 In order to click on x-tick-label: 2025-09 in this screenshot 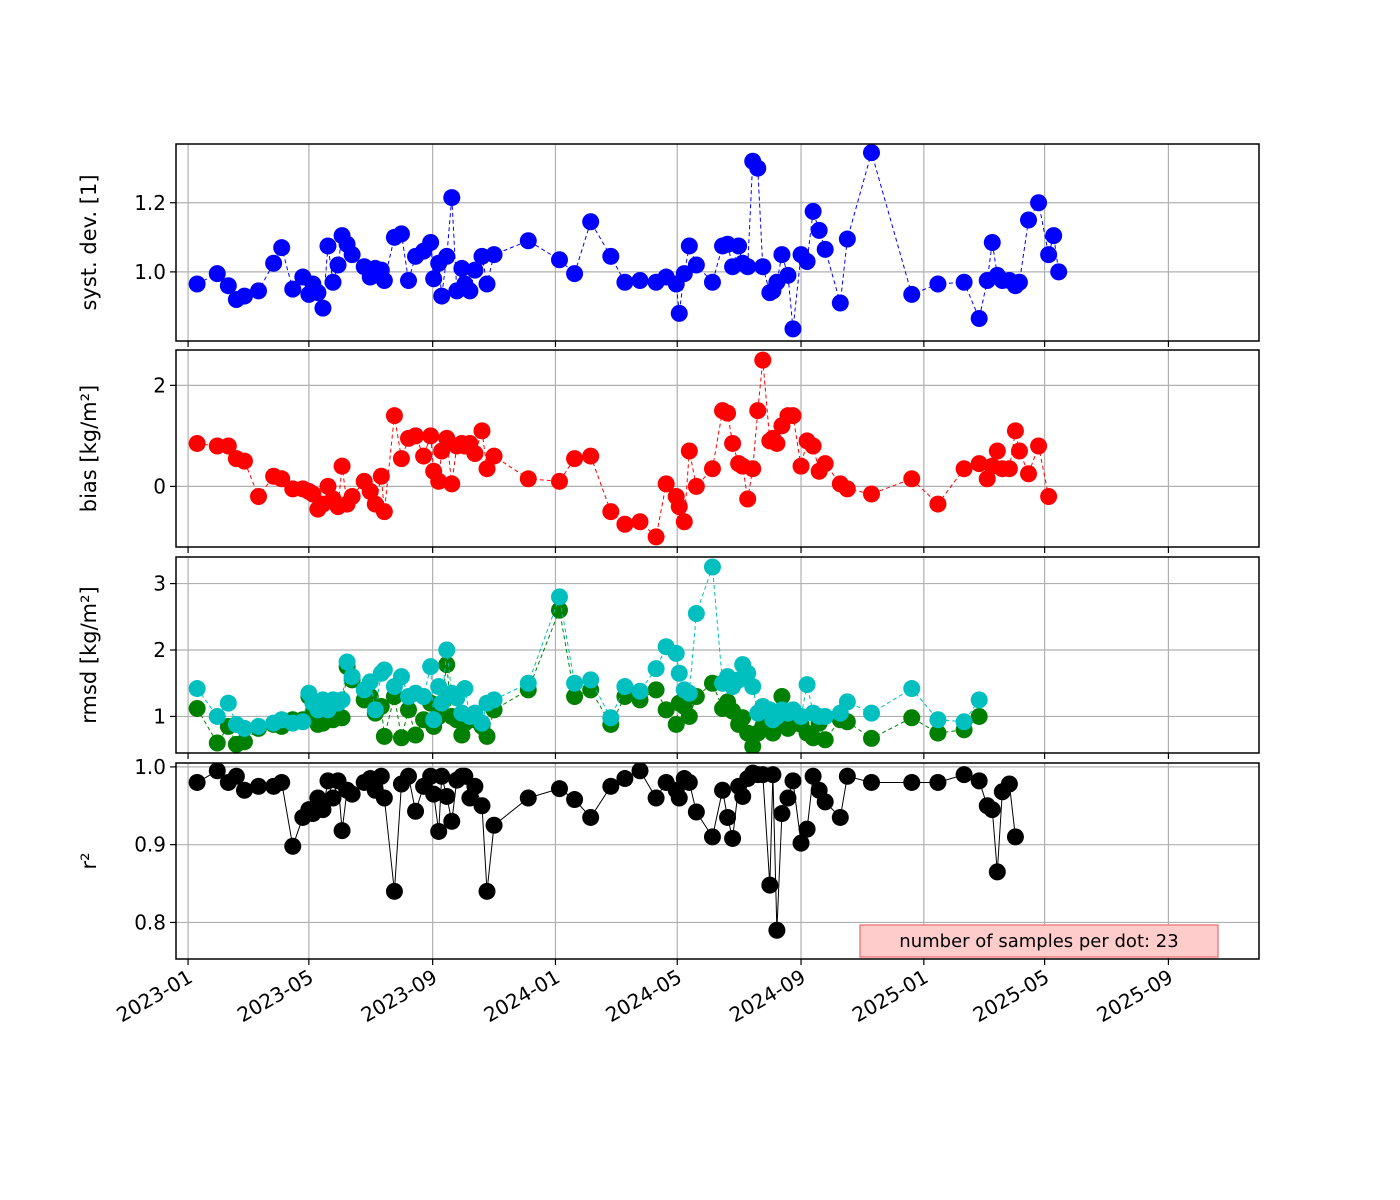, I will do `click(1135, 996)`.